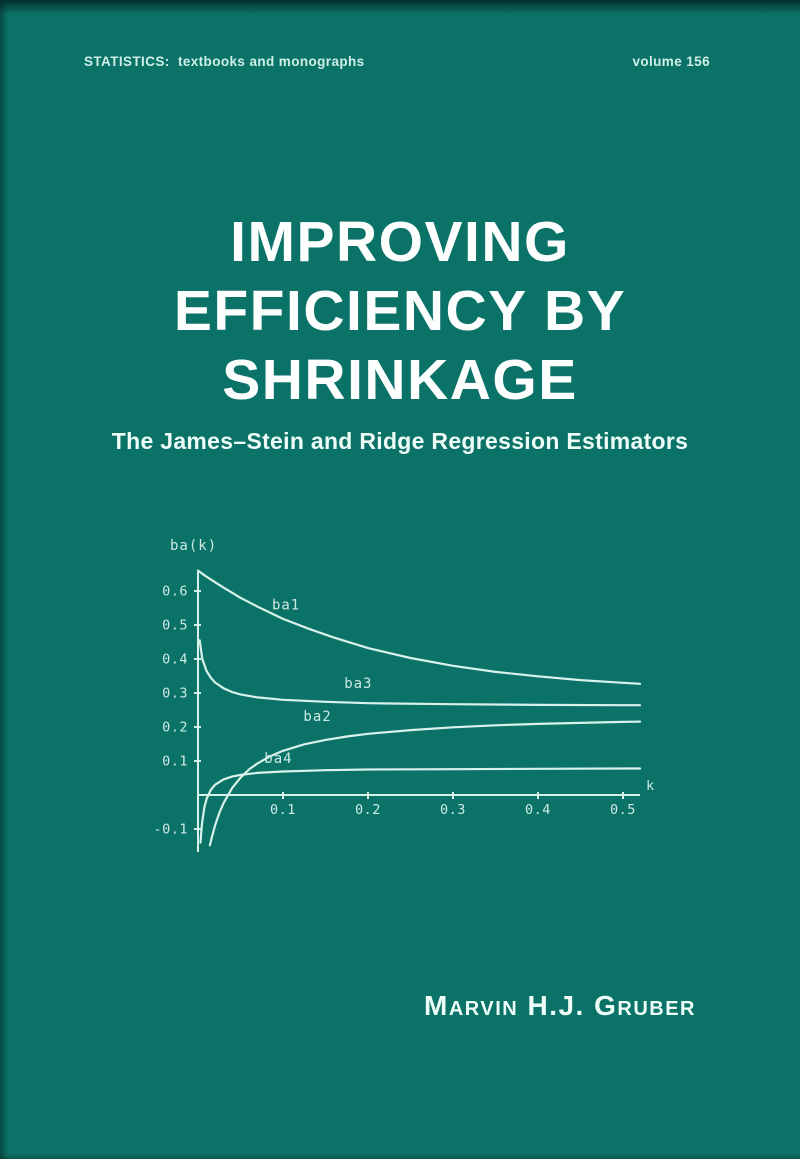 This screenshot has width=800, height=1159. I want to click on book-title-line-1: IMPROVING, so click(400, 242).